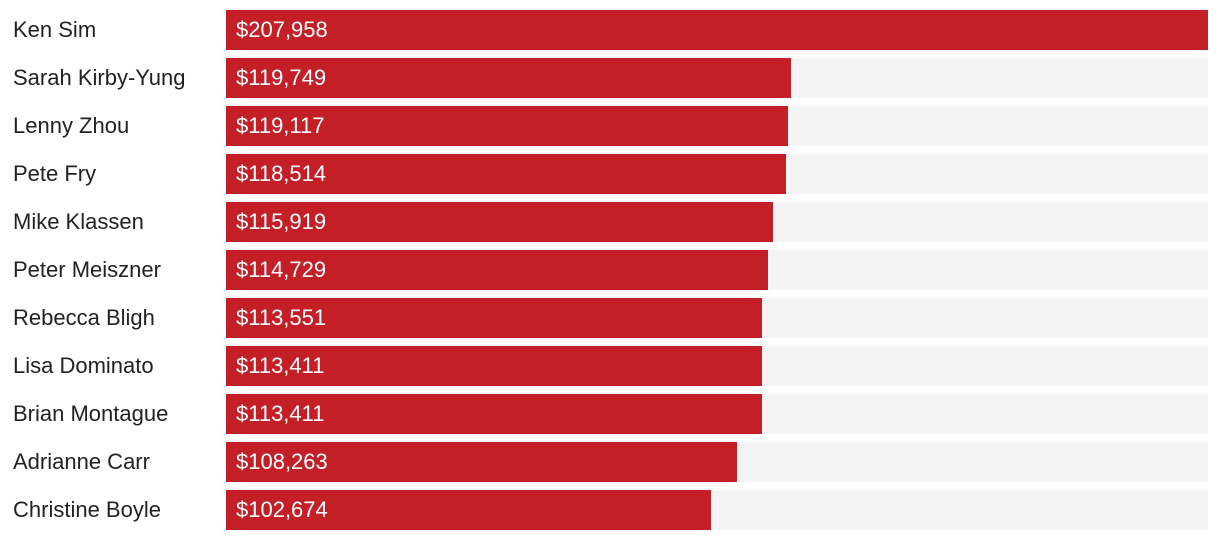 Image resolution: width=1220 pixels, height=540 pixels. I want to click on bar-track: $113,551, so click(717, 318).